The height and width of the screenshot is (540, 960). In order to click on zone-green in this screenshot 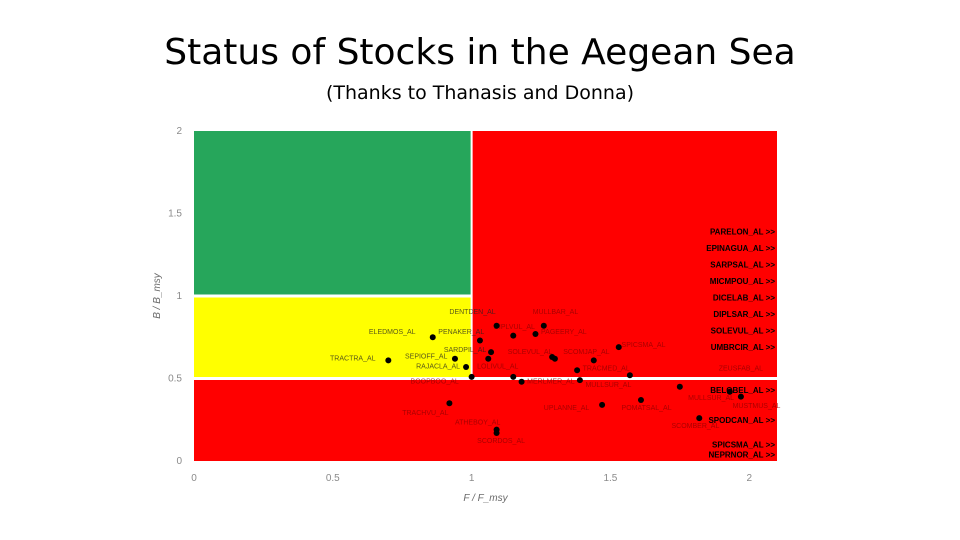, I will do `click(333, 213)`.